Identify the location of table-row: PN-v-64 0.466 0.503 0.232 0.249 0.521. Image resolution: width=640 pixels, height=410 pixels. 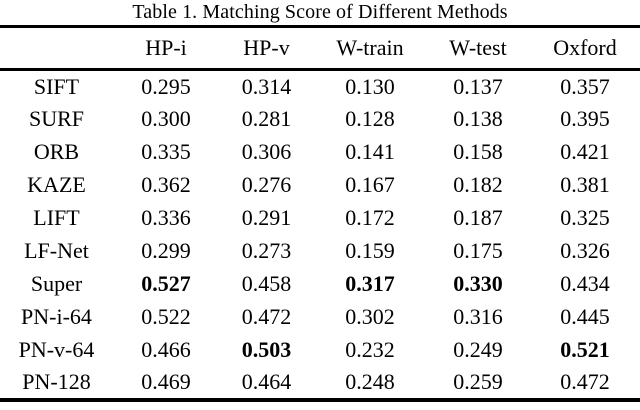
(320, 350).